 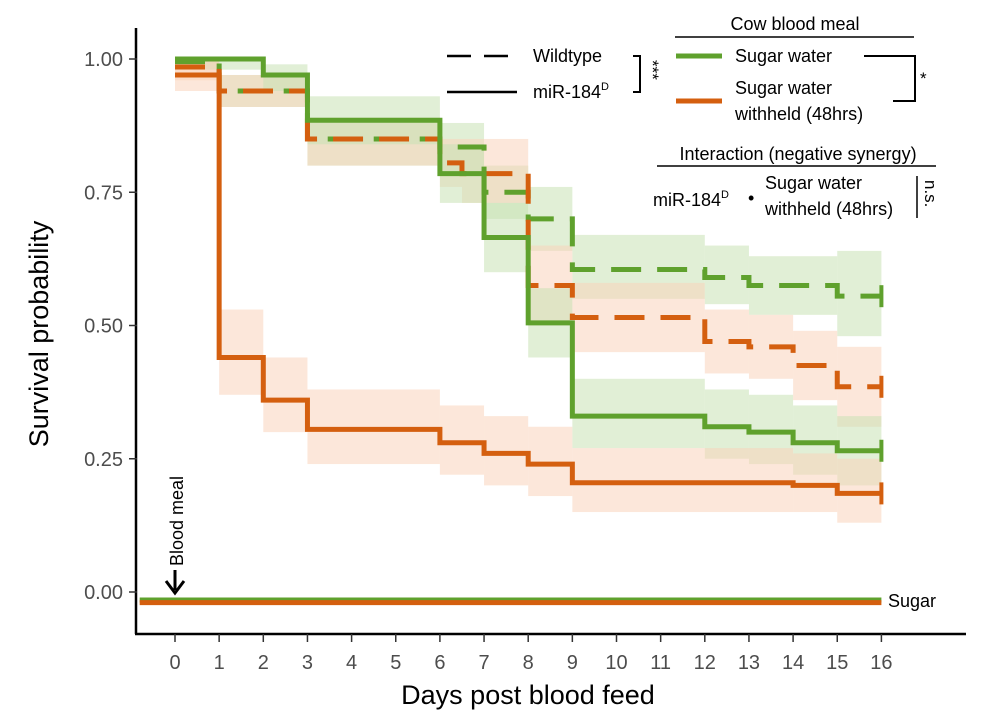 I want to click on legend-sugar-water-label: Sugar water, so click(x=783, y=56).